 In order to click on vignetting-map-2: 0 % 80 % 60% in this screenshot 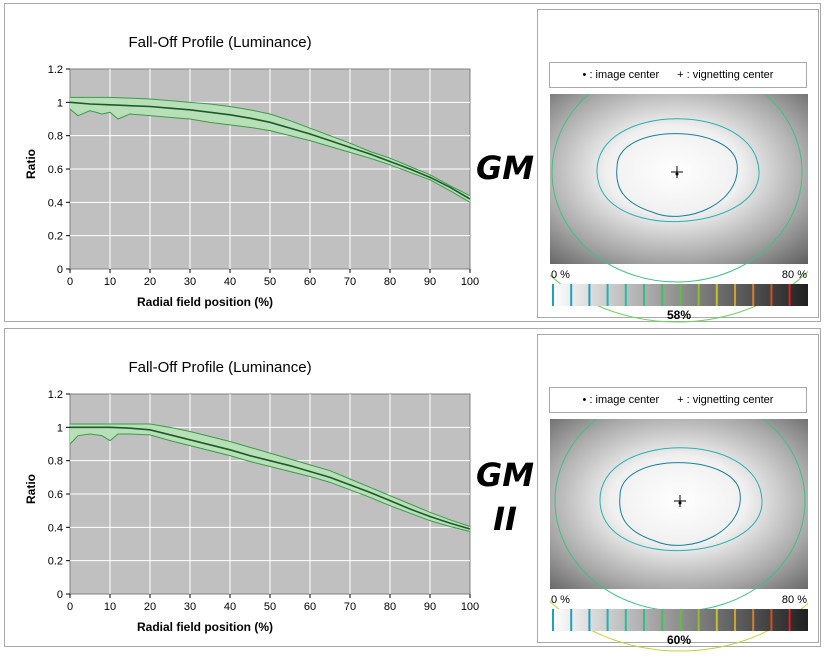, I will do `click(679, 535)`.